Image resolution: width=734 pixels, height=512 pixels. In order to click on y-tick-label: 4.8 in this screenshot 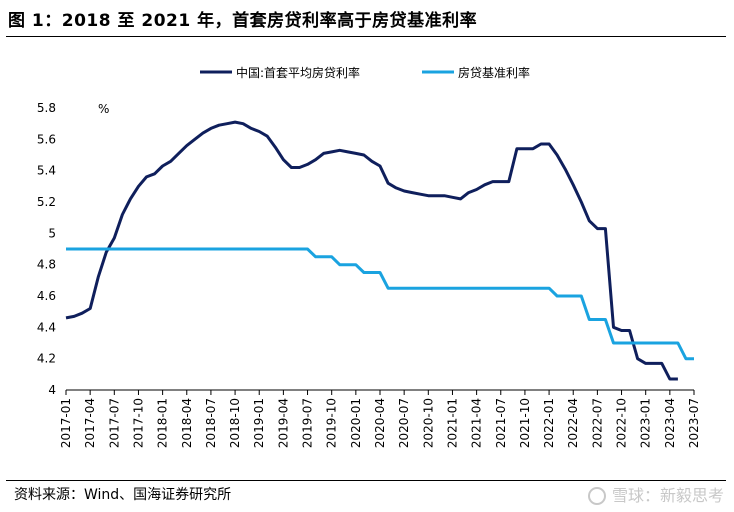, I will do `click(46, 265)`.